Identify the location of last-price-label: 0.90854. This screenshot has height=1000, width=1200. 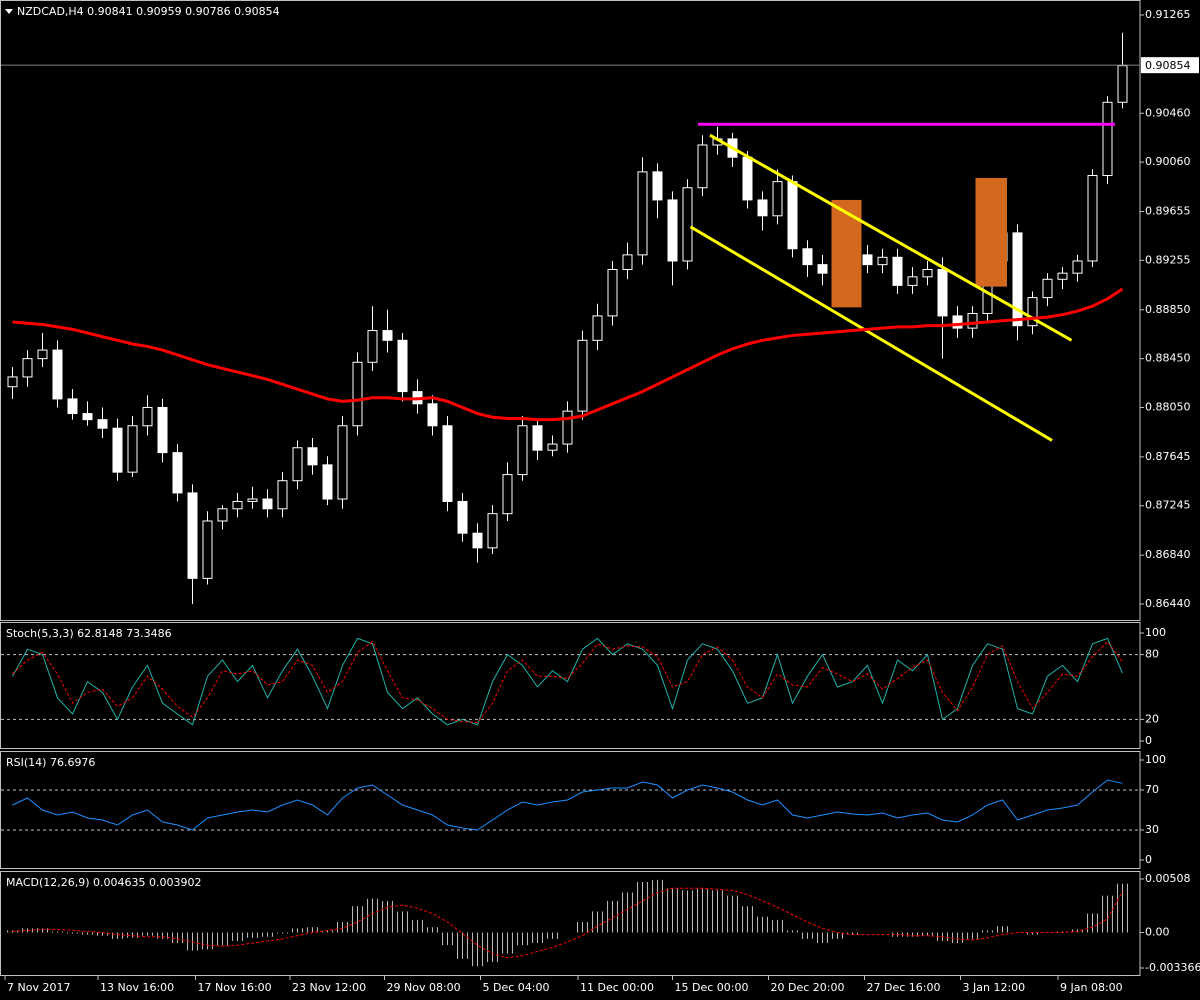
(1168, 65).